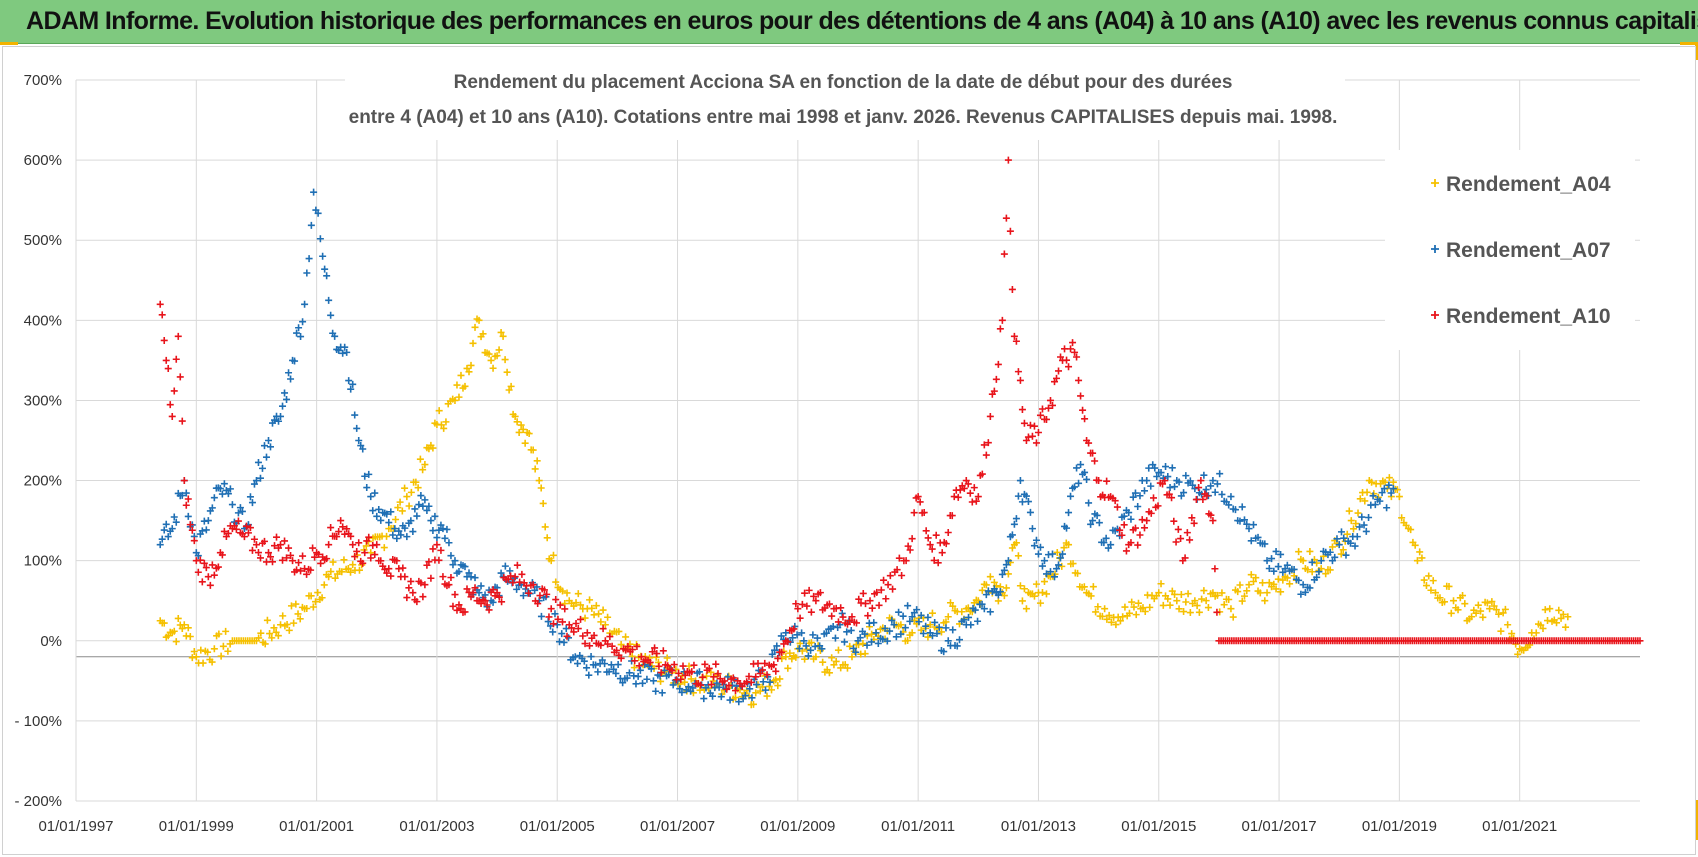 The width and height of the screenshot is (1698, 857). Describe the element at coordinates (1435, 183) in the screenshot. I see `legend-marker` at that location.